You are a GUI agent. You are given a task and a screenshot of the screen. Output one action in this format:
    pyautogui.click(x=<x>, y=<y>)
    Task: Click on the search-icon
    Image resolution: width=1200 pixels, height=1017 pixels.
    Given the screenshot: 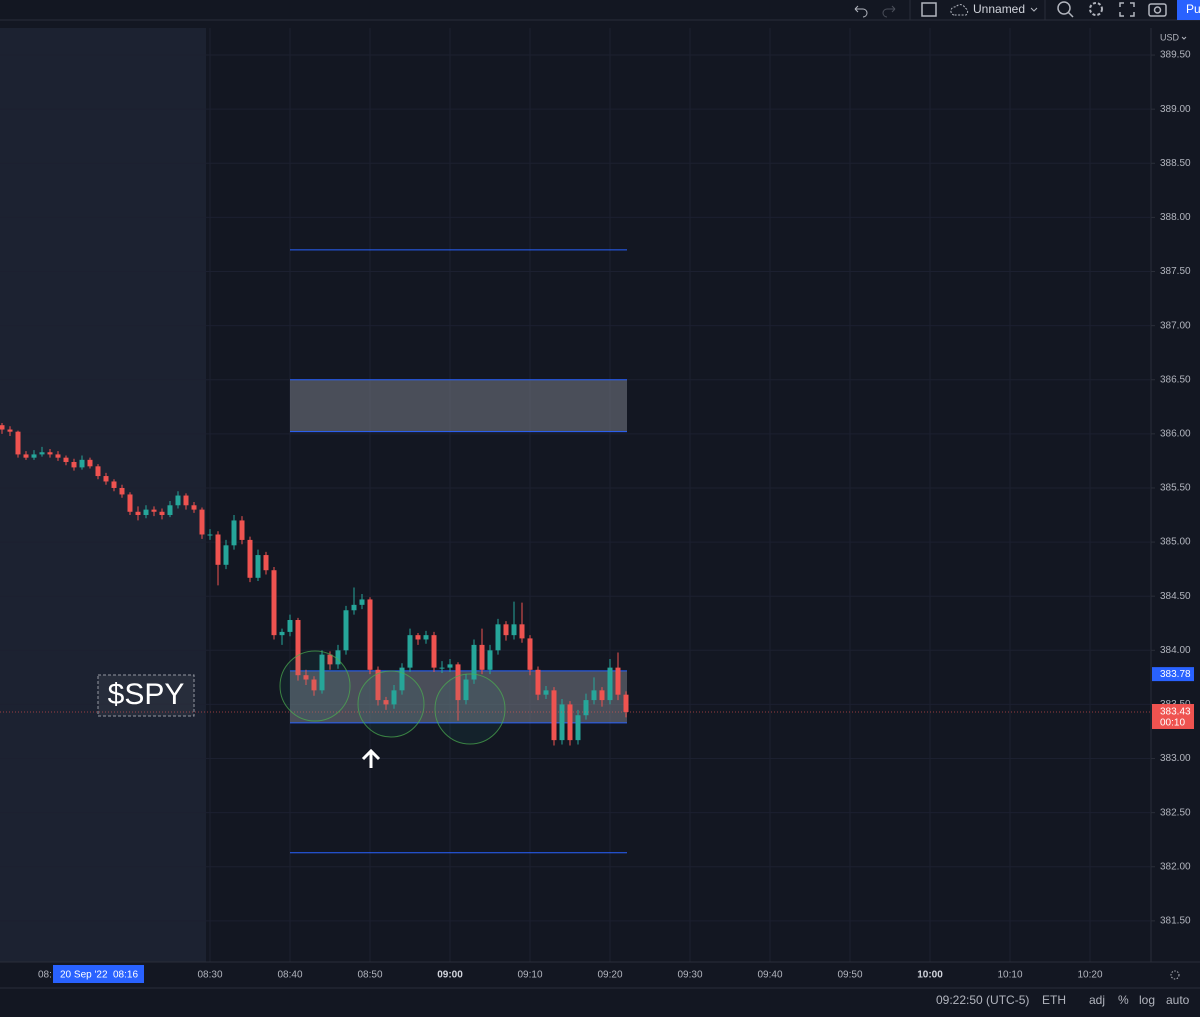 What is the action you would take?
    pyautogui.click(x=1064, y=8)
    